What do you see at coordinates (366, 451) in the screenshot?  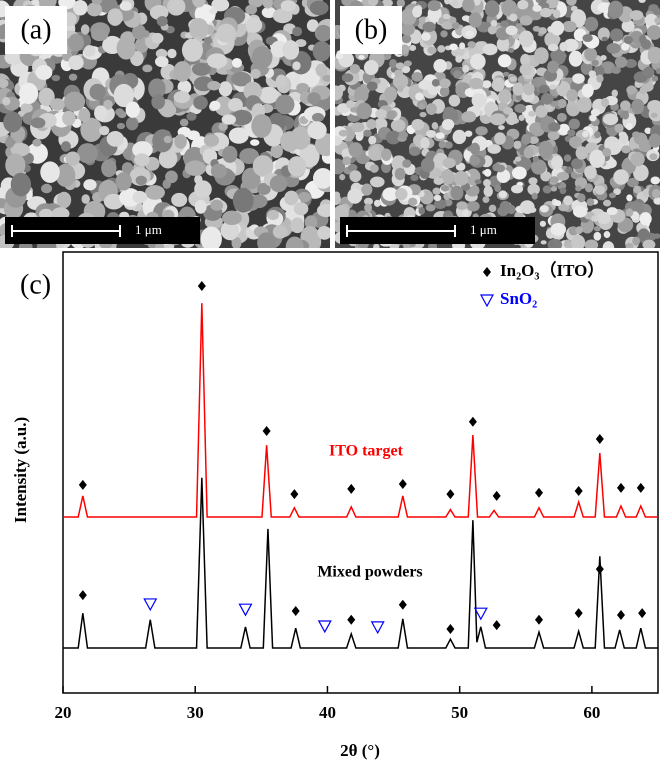 I see `series-label: ITO target` at bounding box center [366, 451].